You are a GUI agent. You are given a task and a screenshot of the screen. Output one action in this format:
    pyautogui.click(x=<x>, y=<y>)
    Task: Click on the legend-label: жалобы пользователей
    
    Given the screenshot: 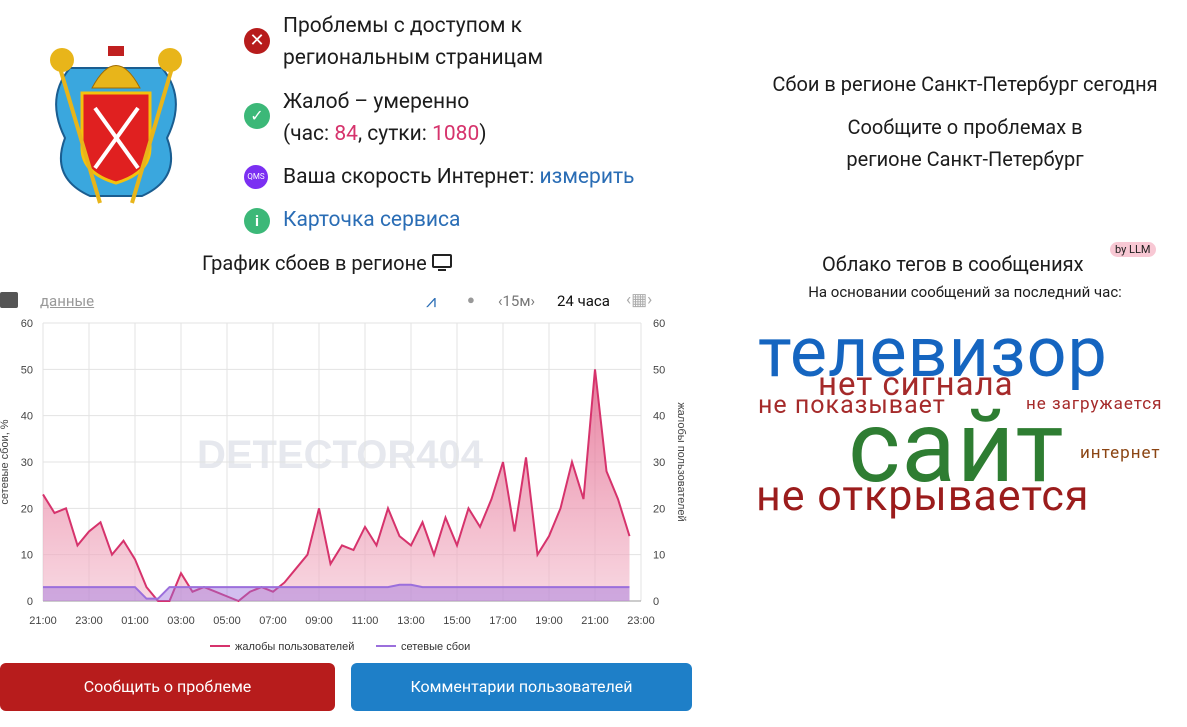 What is the action you would take?
    pyautogui.click(x=294, y=647)
    